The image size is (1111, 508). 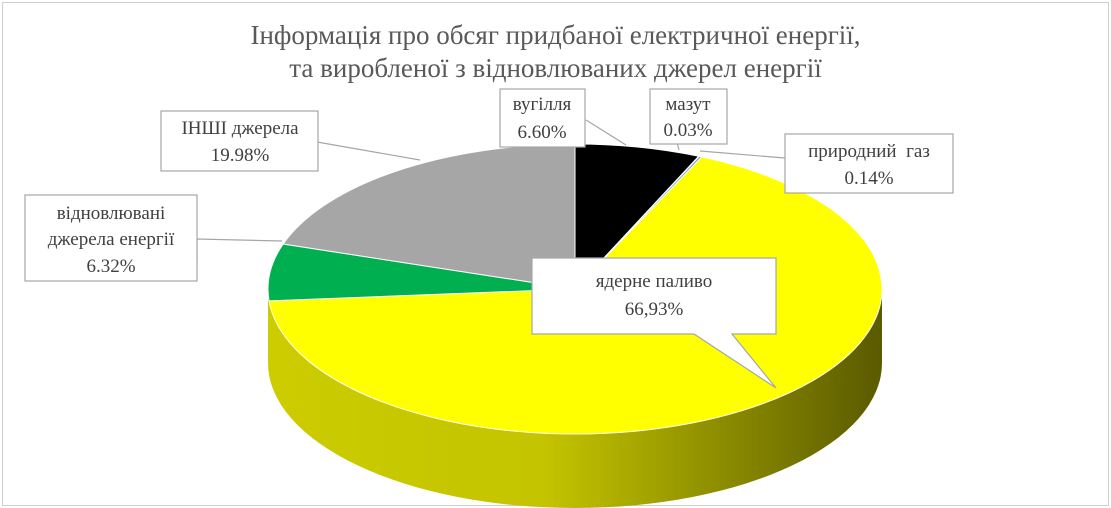 I want to click on leader-line-other, so click(x=368, y=151).